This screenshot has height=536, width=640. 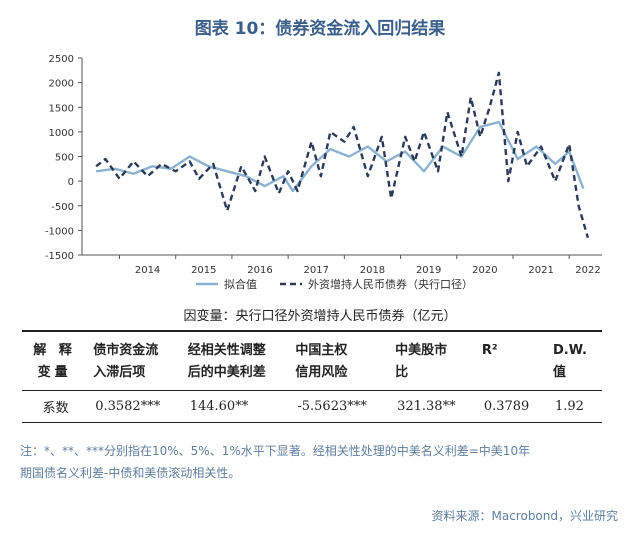 What do you see at coordinates (59, 256) in the screenshot?
I see `y-tick-label: -1500` at bounding box center [59, 256].